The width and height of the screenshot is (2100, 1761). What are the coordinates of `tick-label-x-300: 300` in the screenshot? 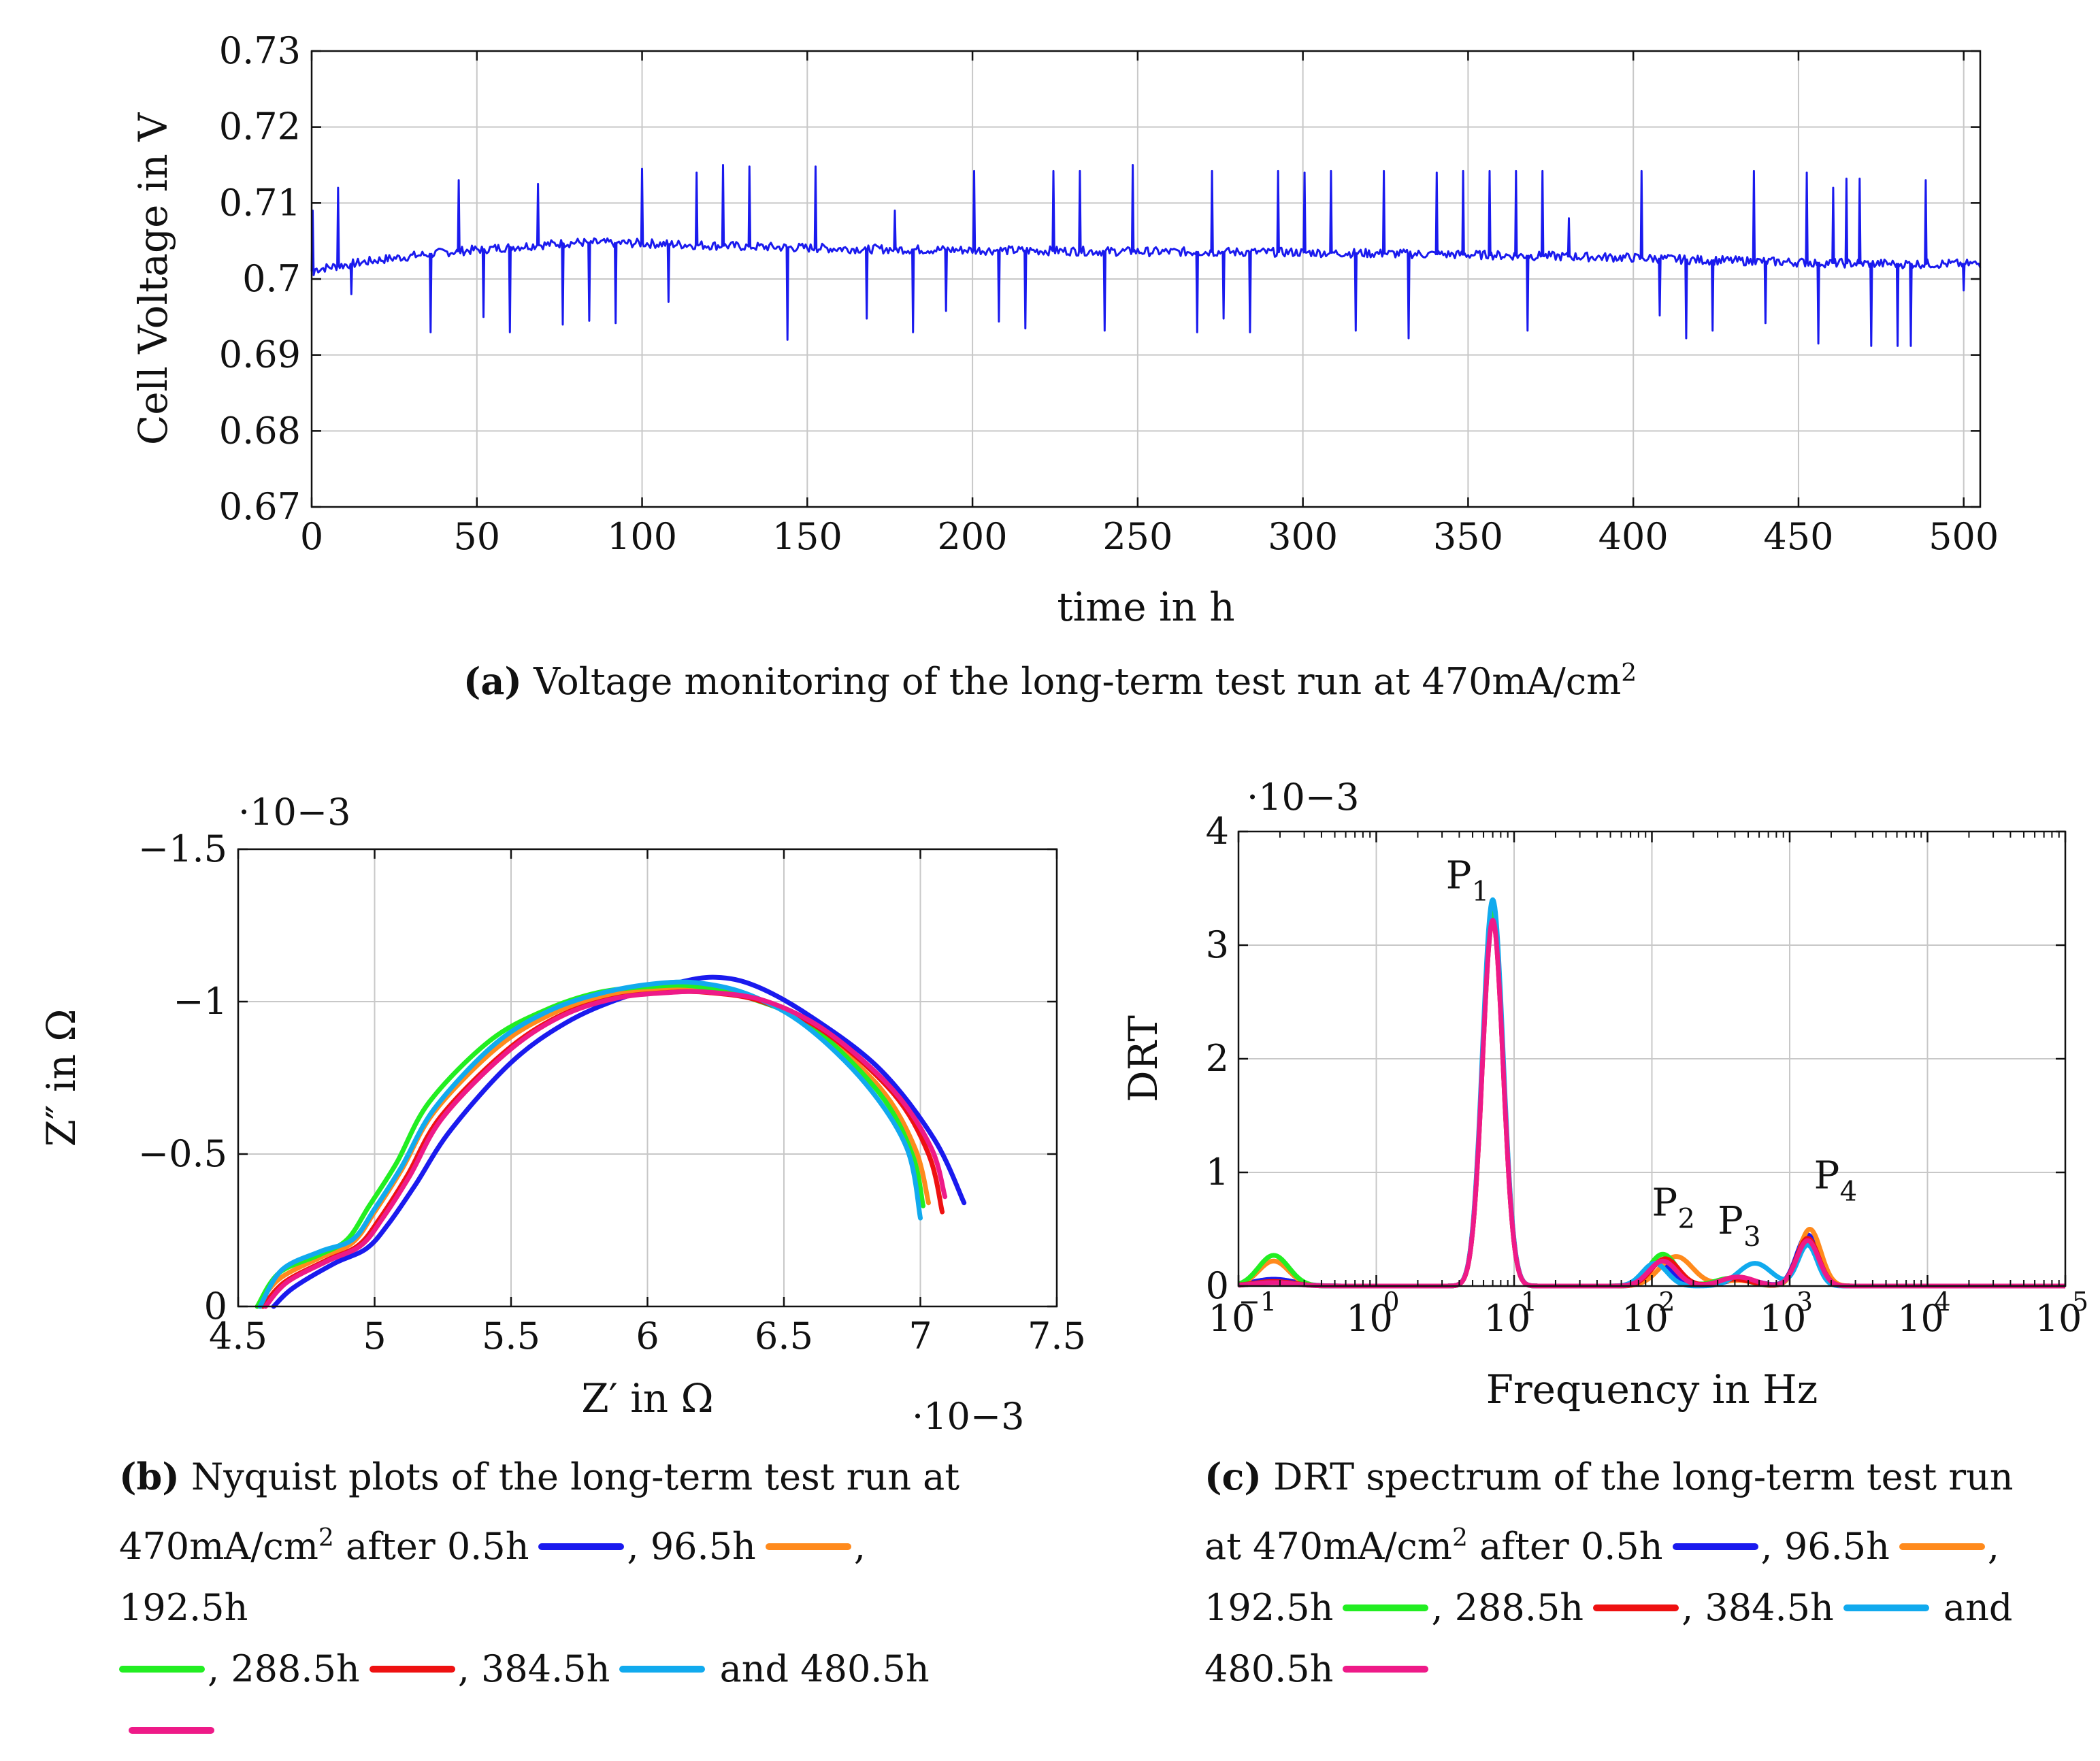 It's located at (1303, 536).